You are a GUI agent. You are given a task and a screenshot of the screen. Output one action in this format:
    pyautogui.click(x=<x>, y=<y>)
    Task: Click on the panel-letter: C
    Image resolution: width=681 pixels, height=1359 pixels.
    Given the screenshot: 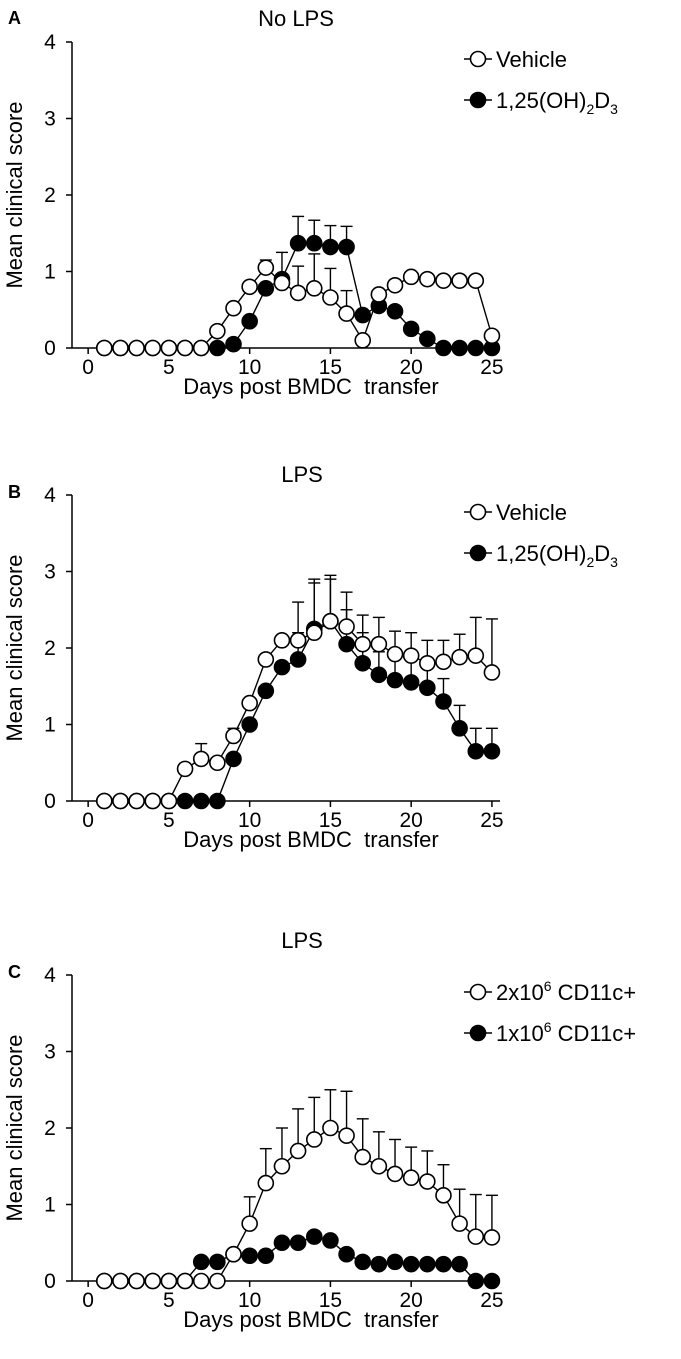 What is the action you would take?
    pyautogui.click(x=14, y=972)
    